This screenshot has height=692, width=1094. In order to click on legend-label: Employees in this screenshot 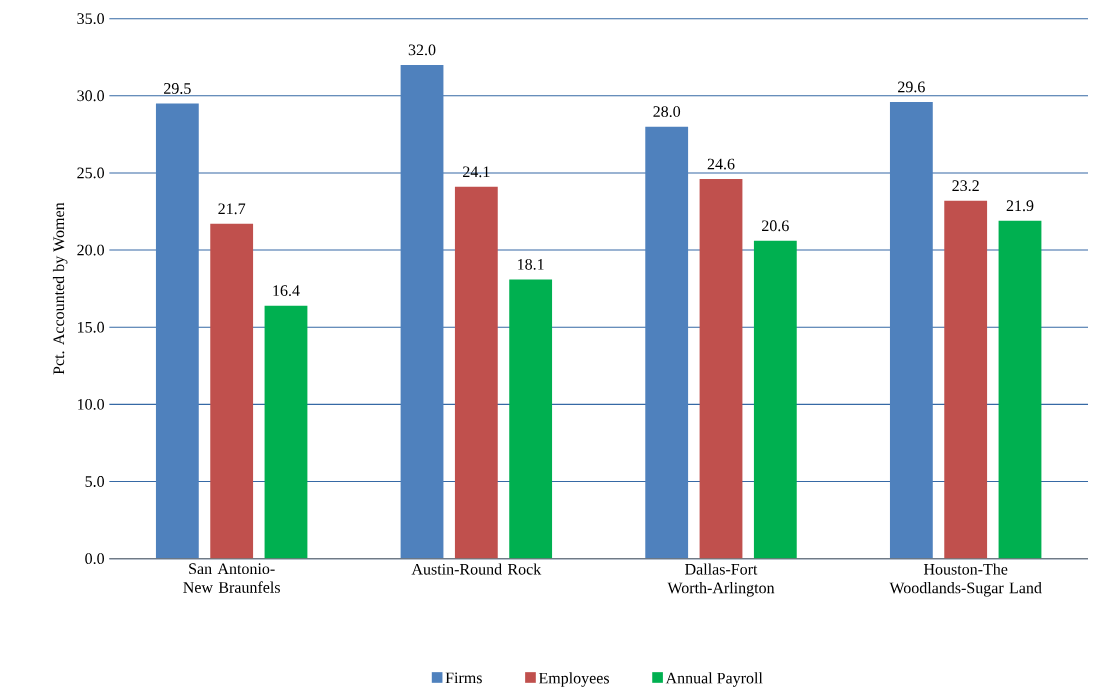, I will do `click(573, 679)`.